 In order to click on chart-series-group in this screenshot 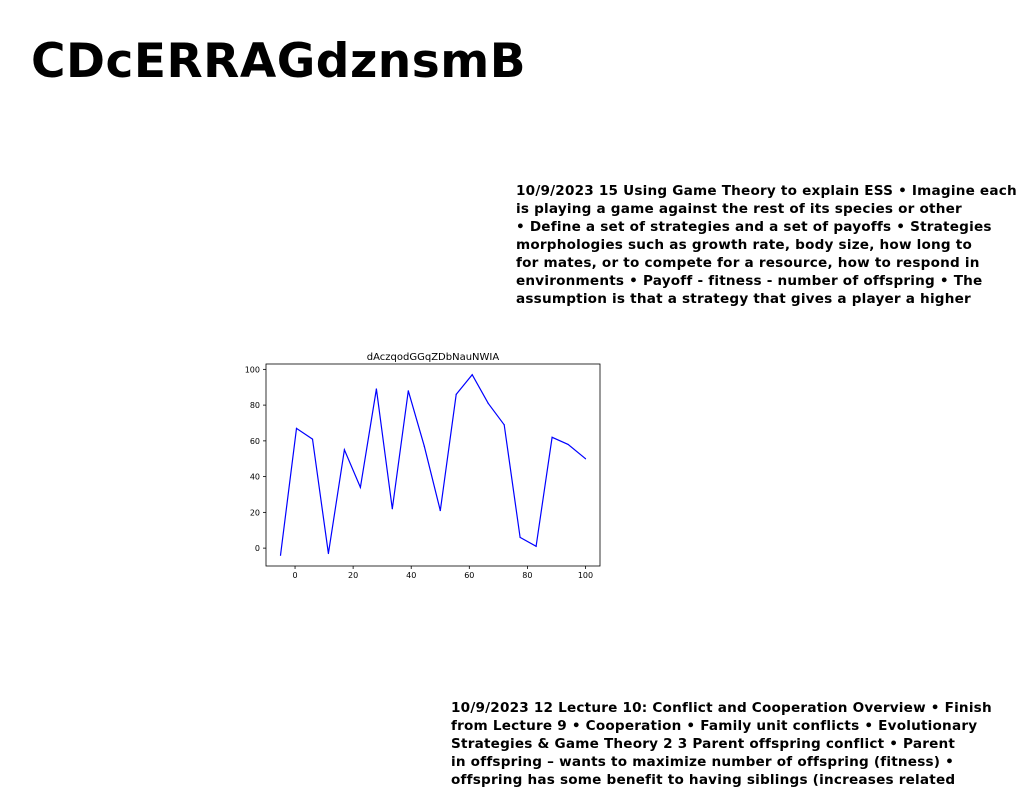, I will do `click(433, 464)`.